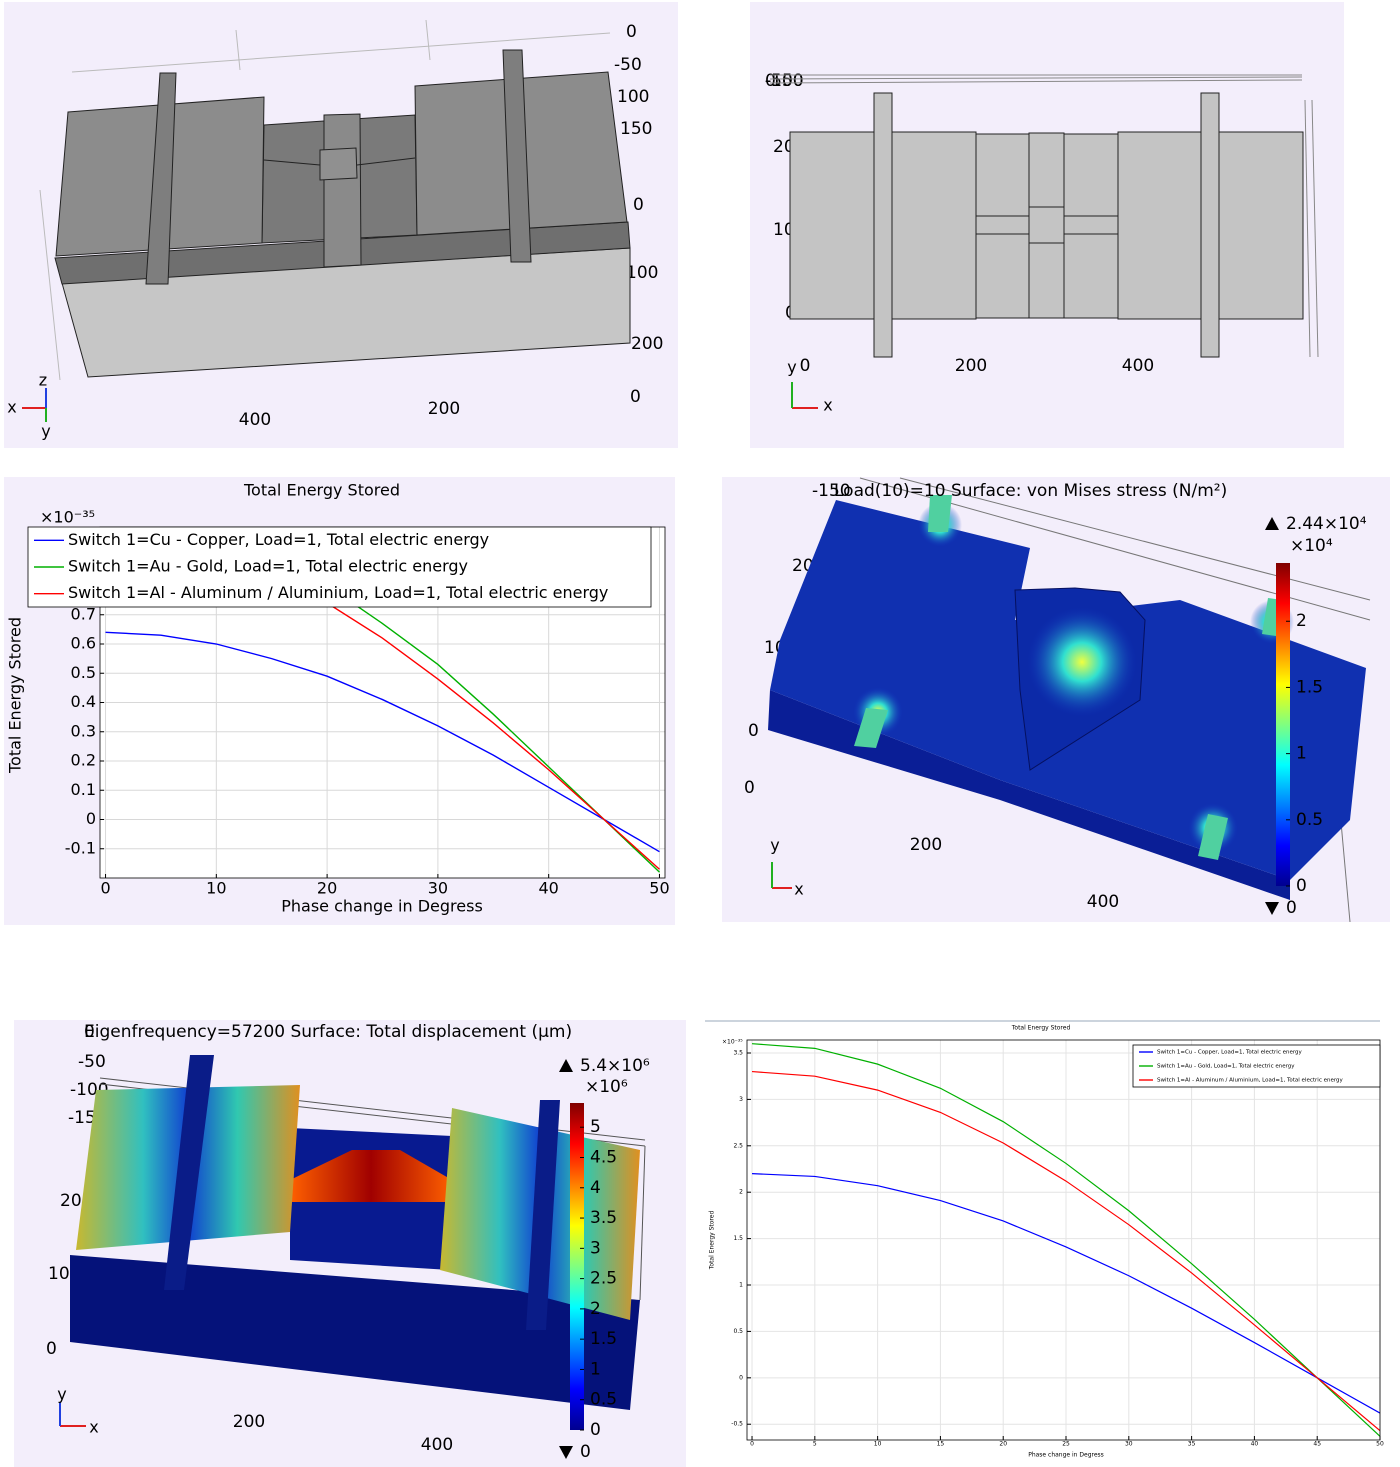  I want to click on y-tick-label: -0.1, so click(80, 847).